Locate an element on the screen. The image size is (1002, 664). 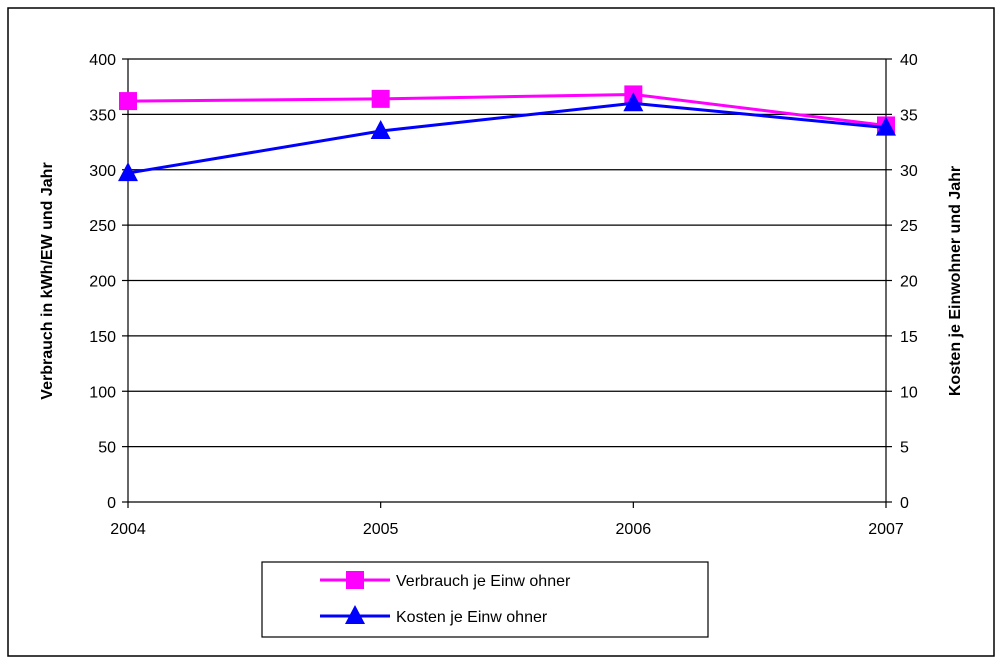
y-right-tick-label: 40 is located at coordinates (909, 60).